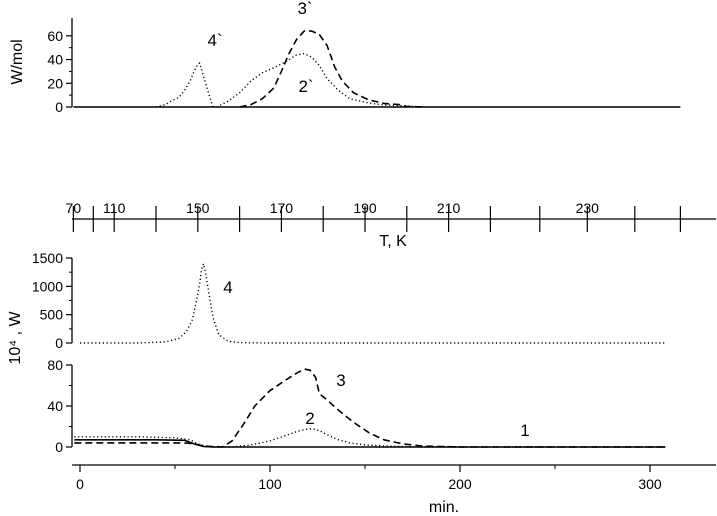  I want to click on temperature-tick-label: 230, so click(588, 208).